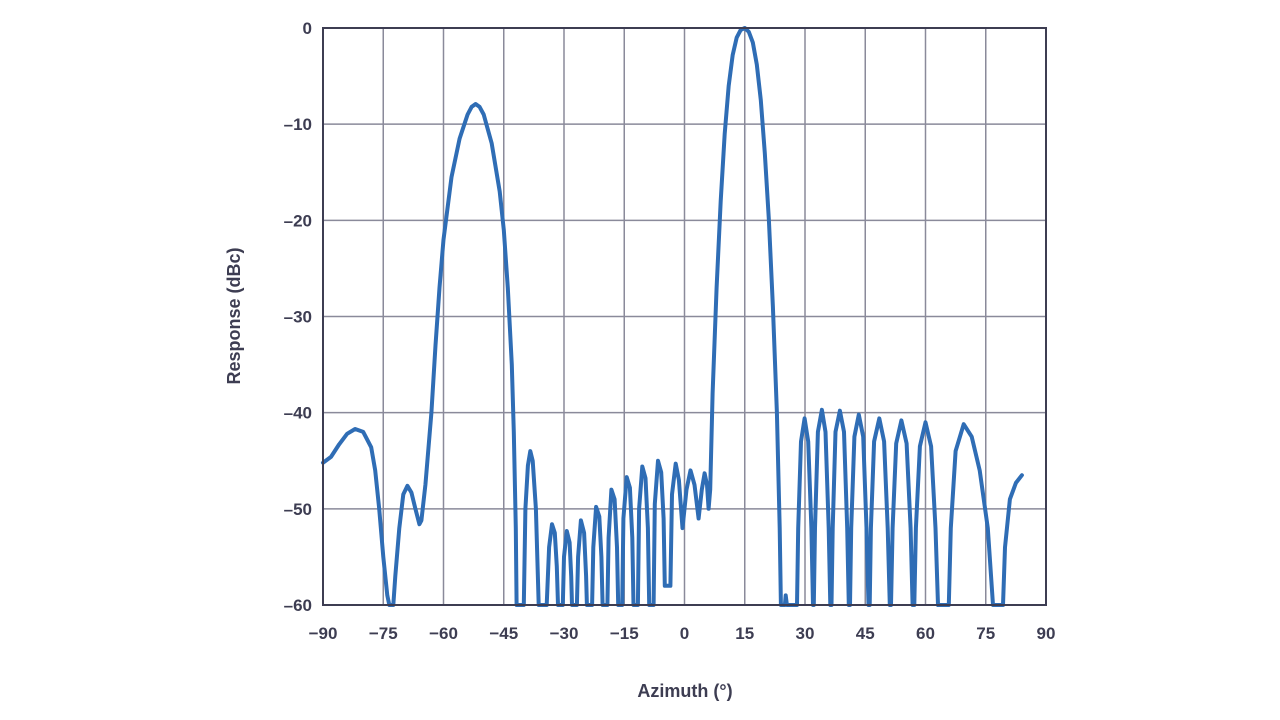  I want to click on y-tick-label: –10, so click(298, 124).